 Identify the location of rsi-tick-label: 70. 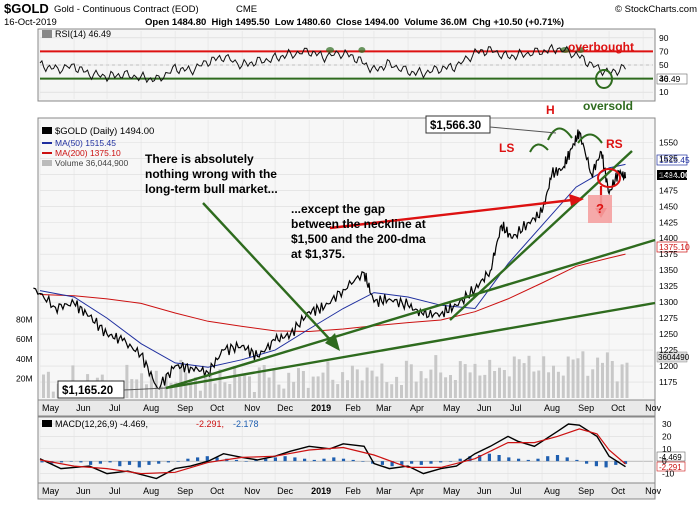
(664, 51).